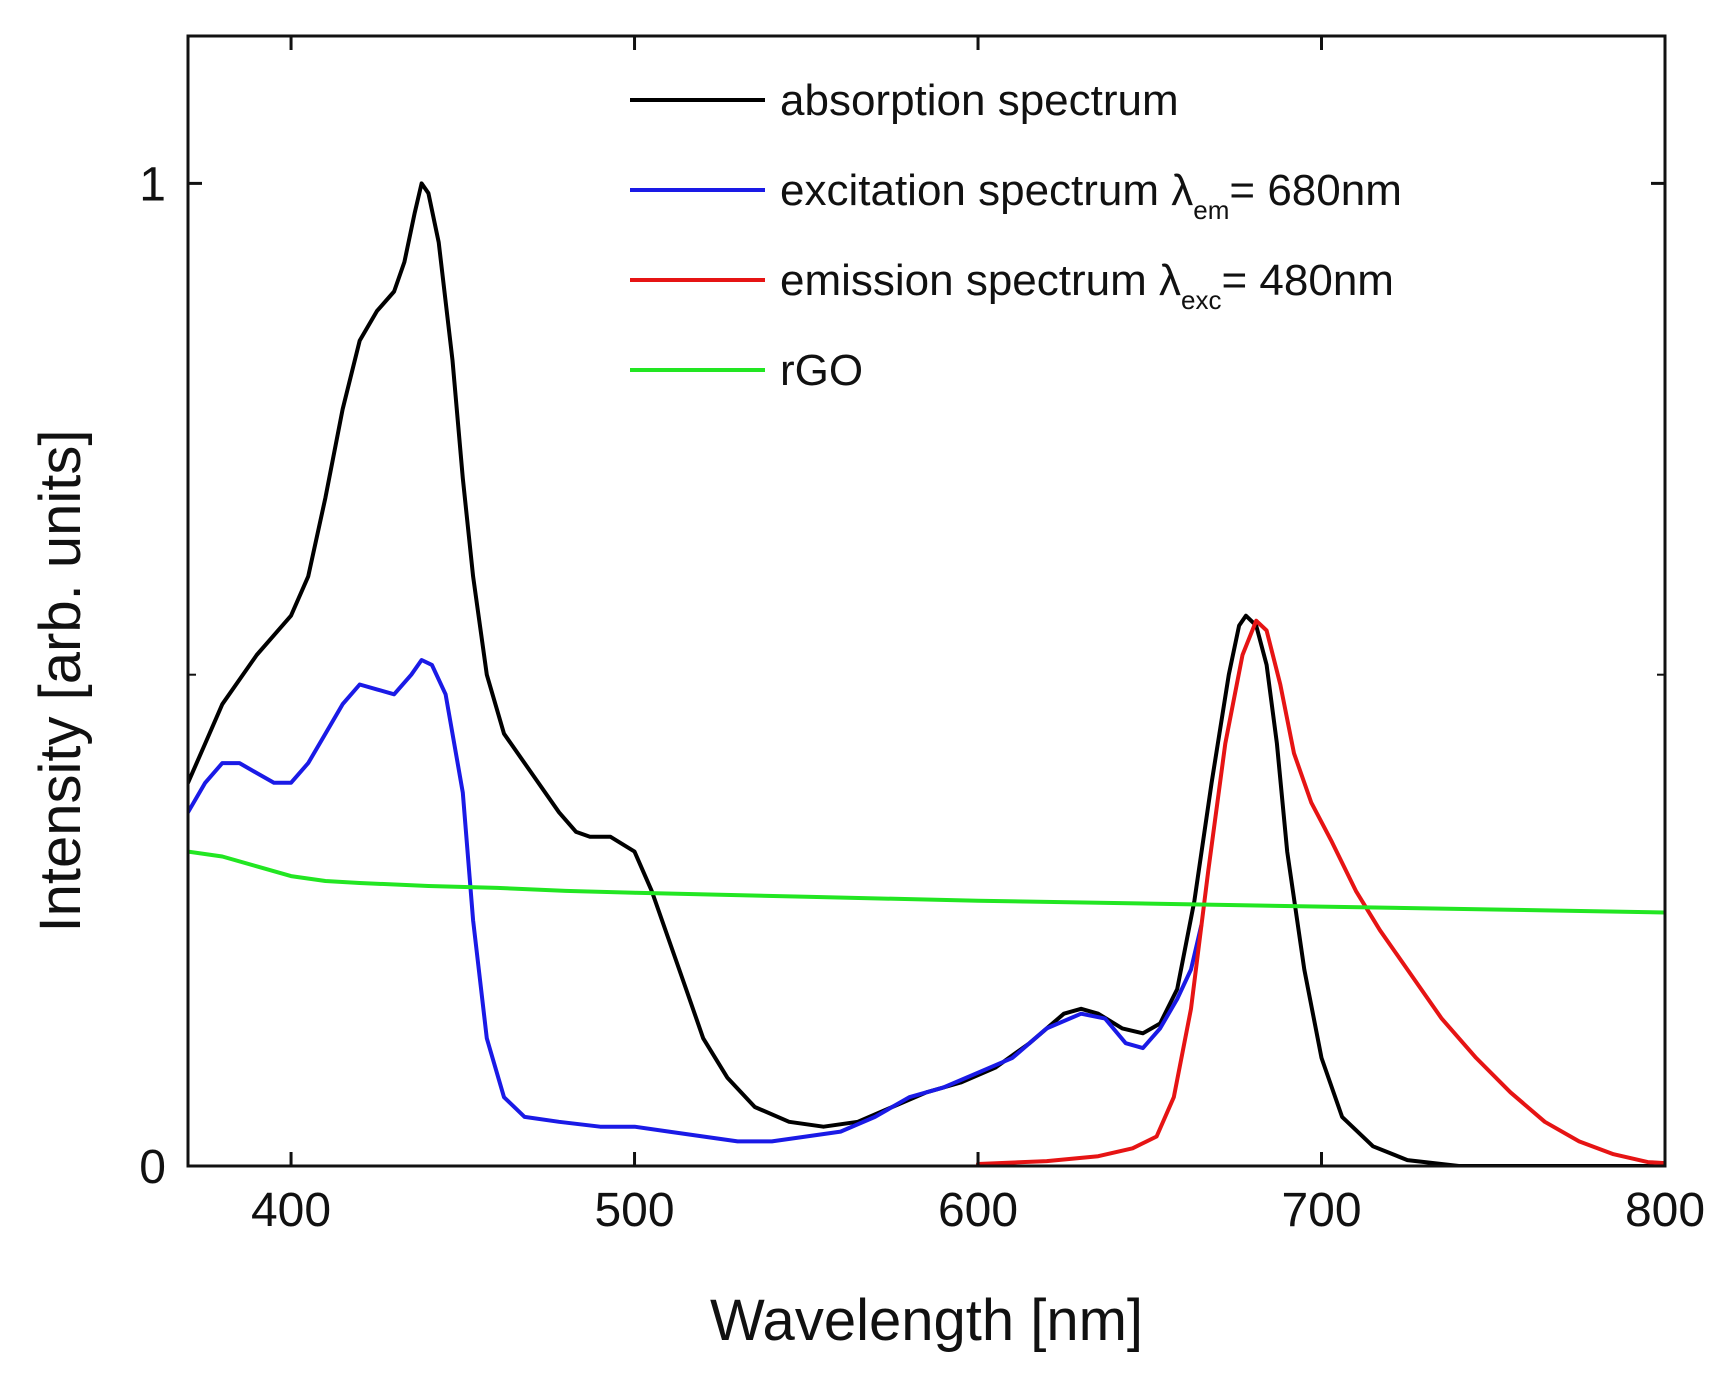  I want to click on legend-text: emission spectrum λ, so click(980, 280).